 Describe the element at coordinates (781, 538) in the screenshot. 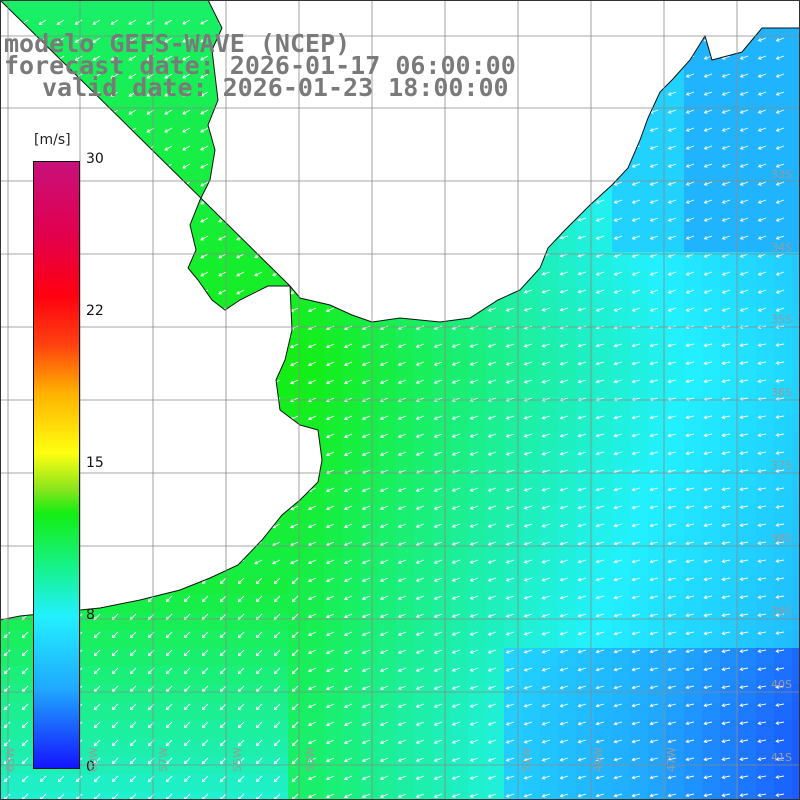

I see `lat-label: 38S` at that location.